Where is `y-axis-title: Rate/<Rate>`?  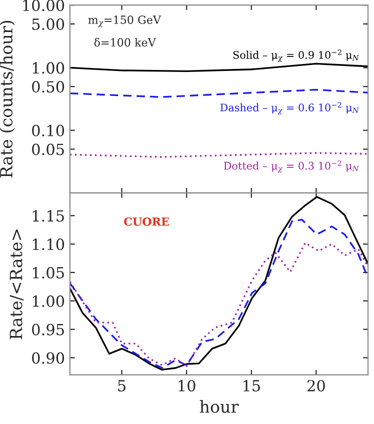 y-axis-title: Rate/<Rate> is located at coordinates (17, 284).